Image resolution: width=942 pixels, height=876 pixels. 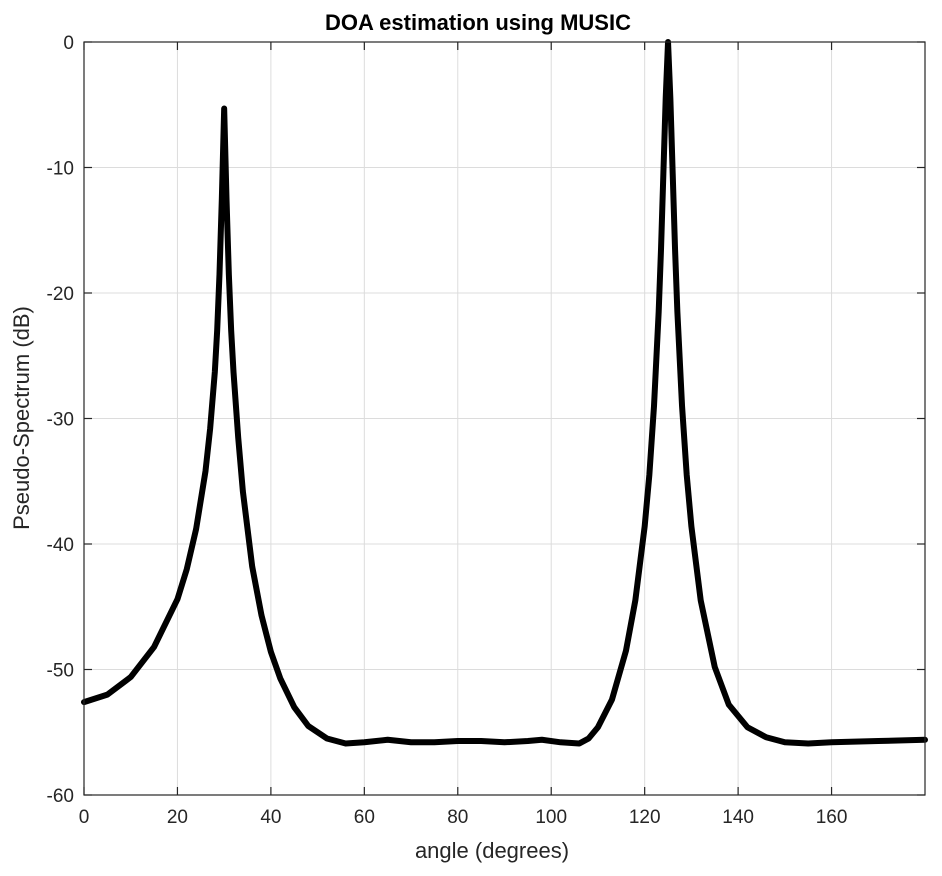 What do you see at coordinates (364, 817) in the screenshot?
I see `x-tick-label: 60` at bounding box center [364, 817].